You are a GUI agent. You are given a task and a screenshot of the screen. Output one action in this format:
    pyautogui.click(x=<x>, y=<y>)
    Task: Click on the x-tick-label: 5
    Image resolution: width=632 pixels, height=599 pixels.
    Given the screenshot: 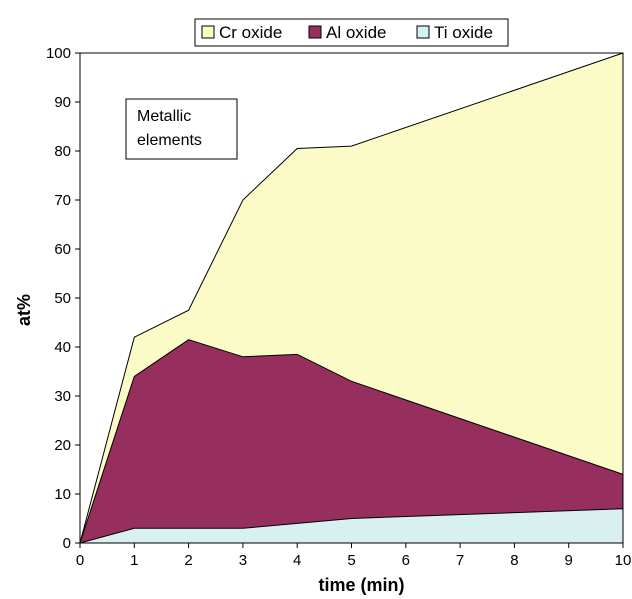 What is the action you would take?
    pyautogui.click(x=351, y=560)
    